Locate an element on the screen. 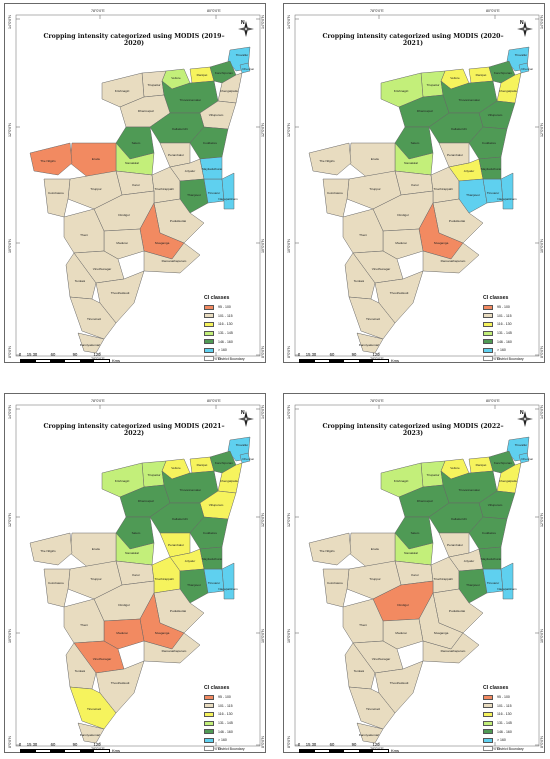 The image size is (550, 759). district-label: Tiruvannamalai is located at coordinates (469, 100).